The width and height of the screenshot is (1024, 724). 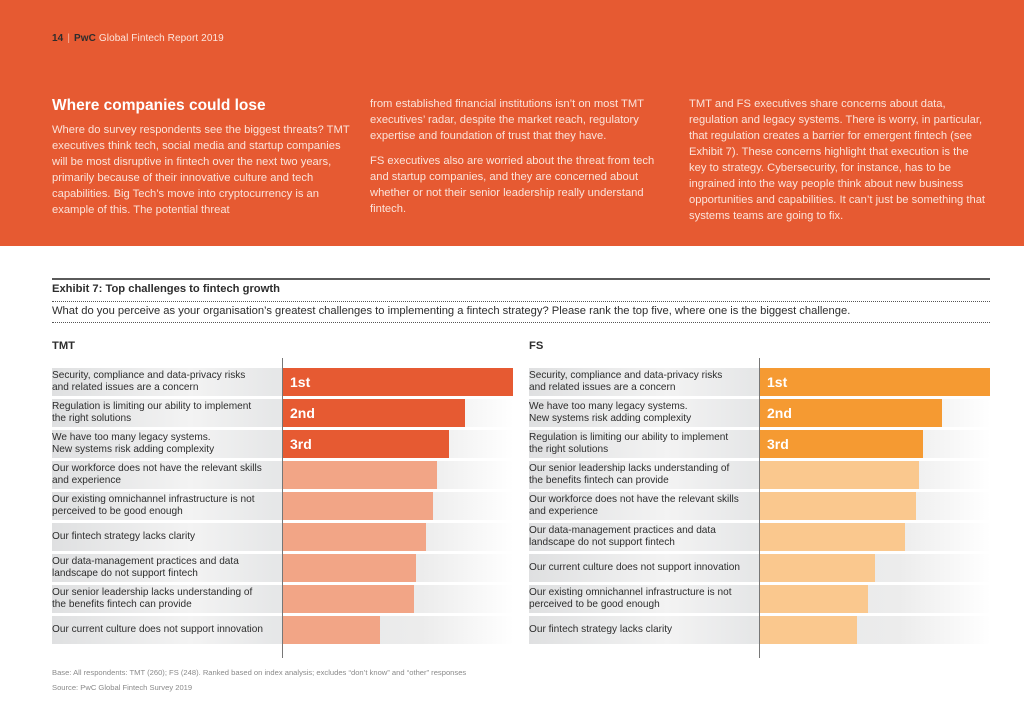 What do you see at coordinates (58, 38) in the screenshot?
I see `page-number: 14` at bounding box center [58, 38].